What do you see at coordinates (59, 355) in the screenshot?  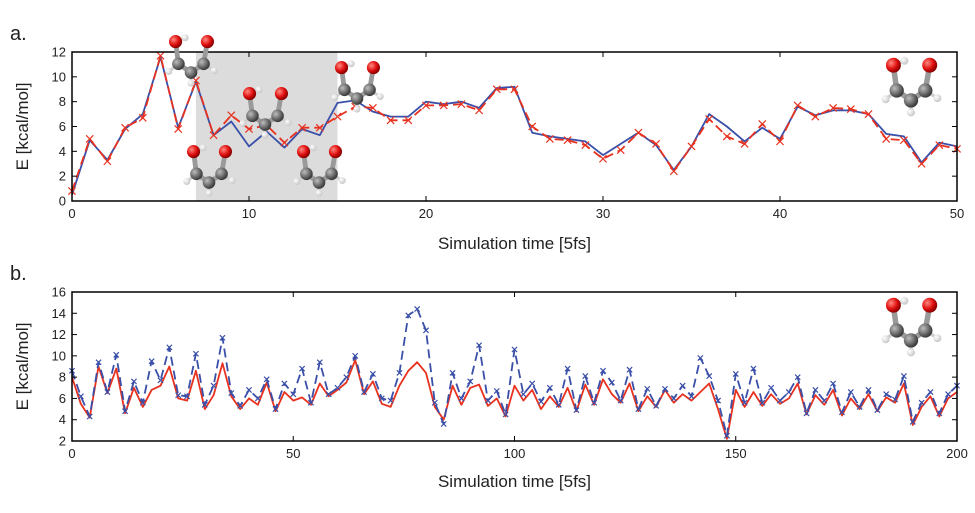 I see `y-tick-label: 10` at bounding box center [59, 355].